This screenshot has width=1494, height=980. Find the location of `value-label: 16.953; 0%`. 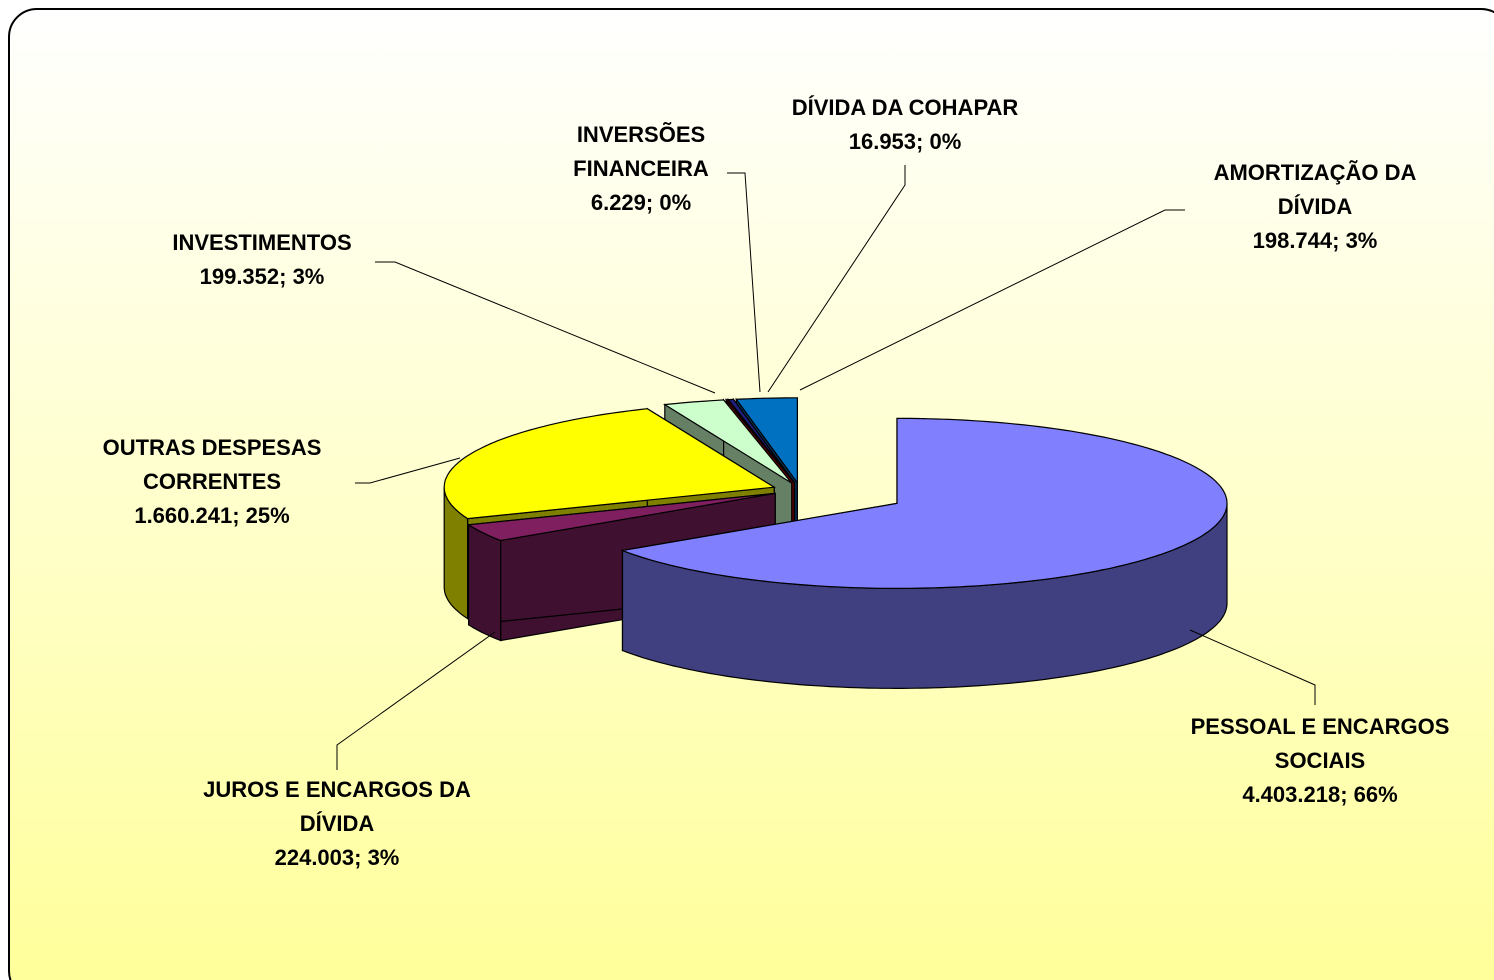

value-label: 16.953; 0% is located at coordinates (905, 141).